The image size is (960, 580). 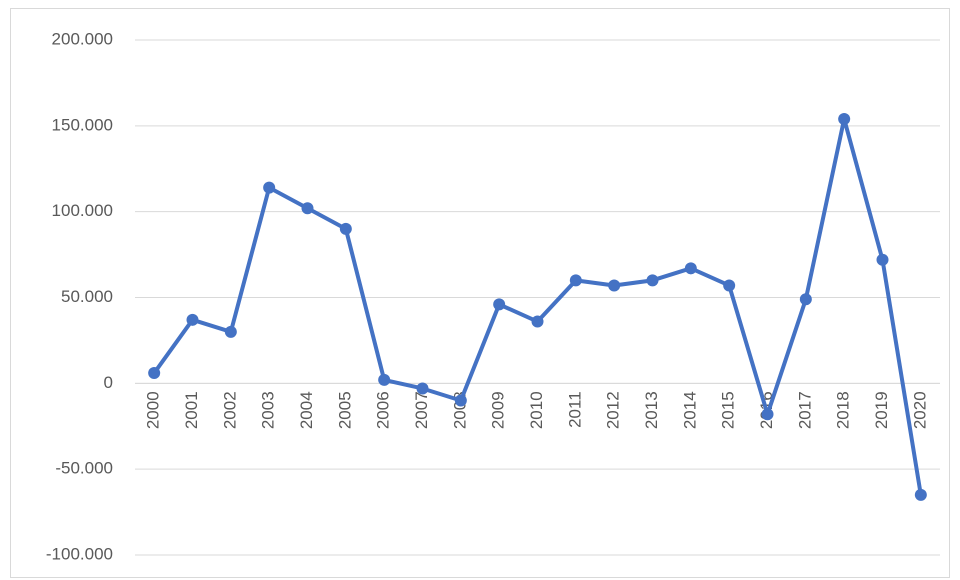 What do you see at coordinates (153, 410) in the screenshot?
I see `x-tick-label: 2000` at bounding box center [153, 410].